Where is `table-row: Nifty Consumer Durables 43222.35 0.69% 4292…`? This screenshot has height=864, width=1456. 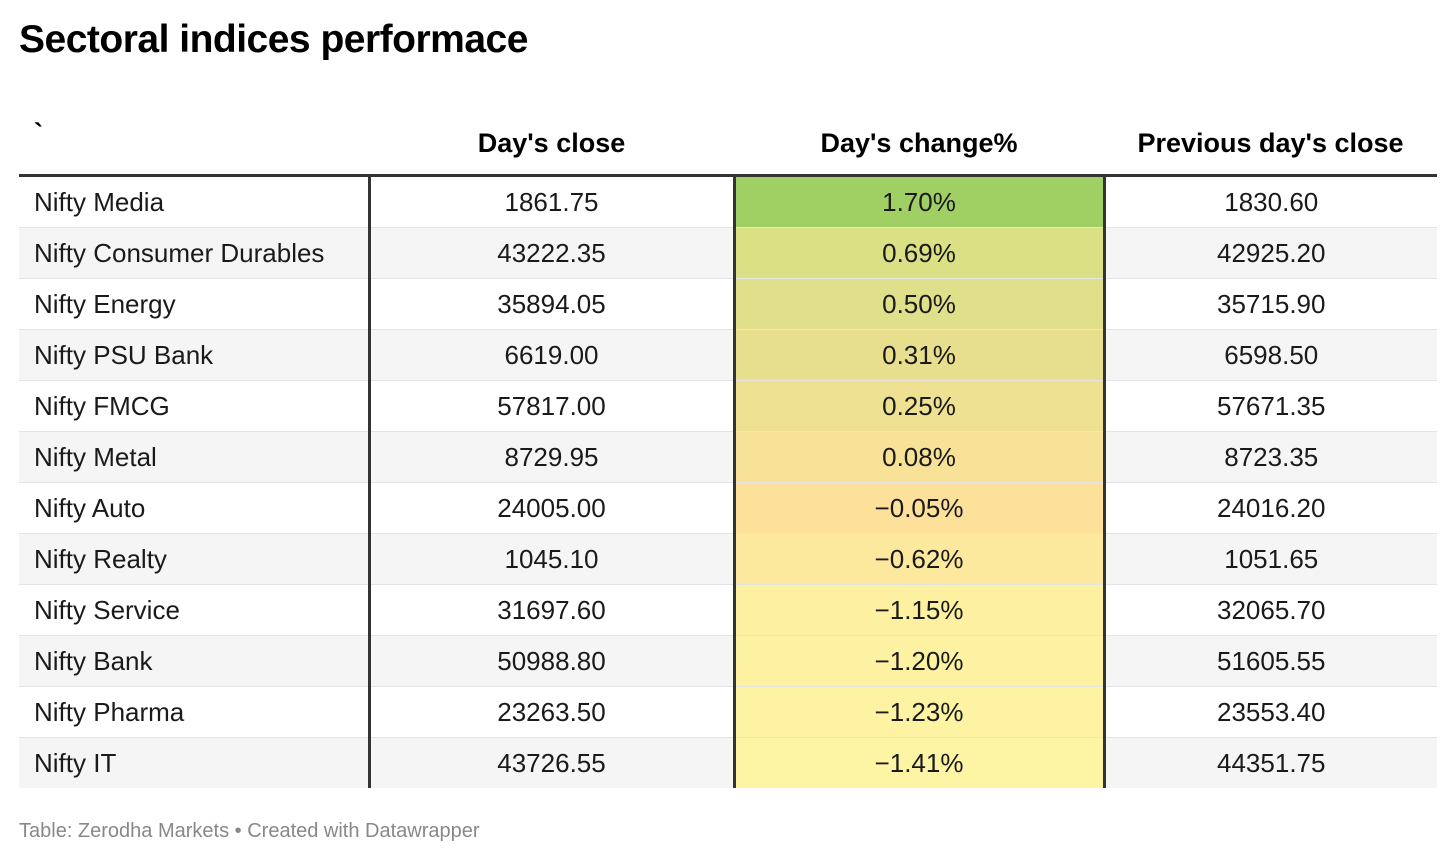 table-row: Nifty Consumer Durables 43222.35 0.69% 4292… is located at coordinates (728, 253).